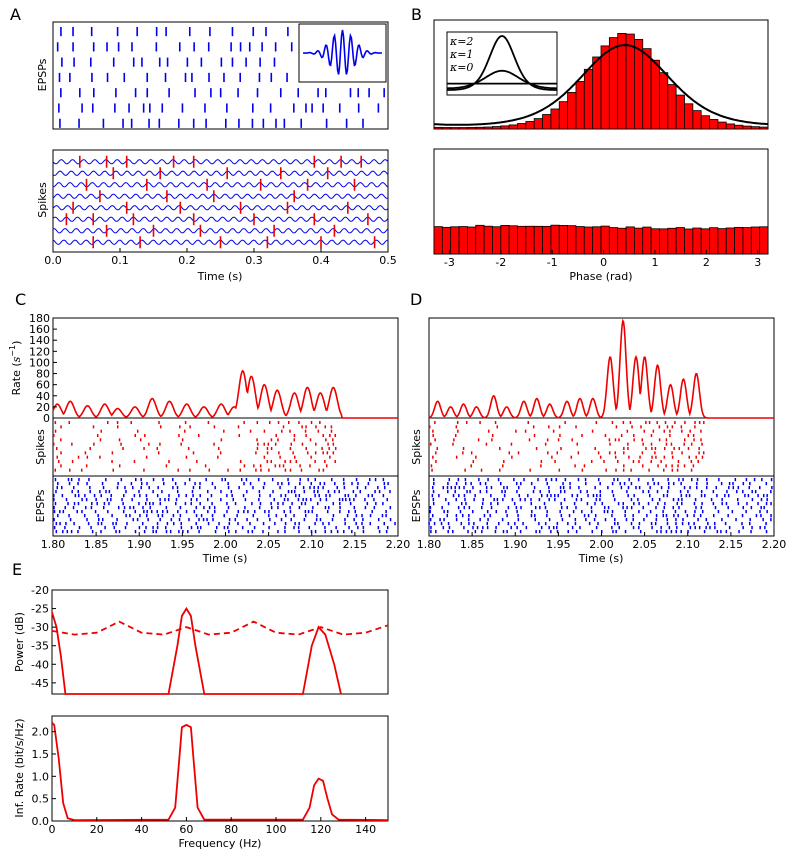 The width and height of the screenshot is (792, 864). I want to click on b-xtick-label: 3, so click(757, 262).